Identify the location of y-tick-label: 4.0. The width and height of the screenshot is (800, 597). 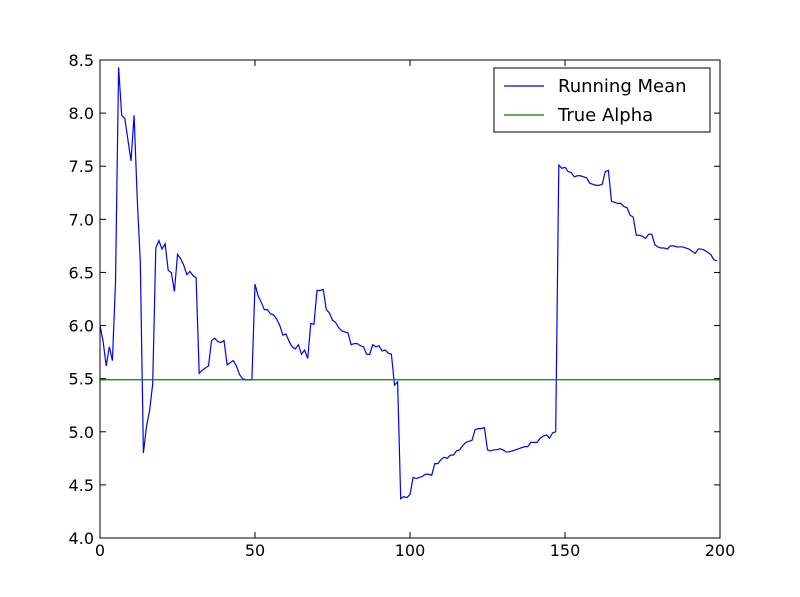
(81, 538).